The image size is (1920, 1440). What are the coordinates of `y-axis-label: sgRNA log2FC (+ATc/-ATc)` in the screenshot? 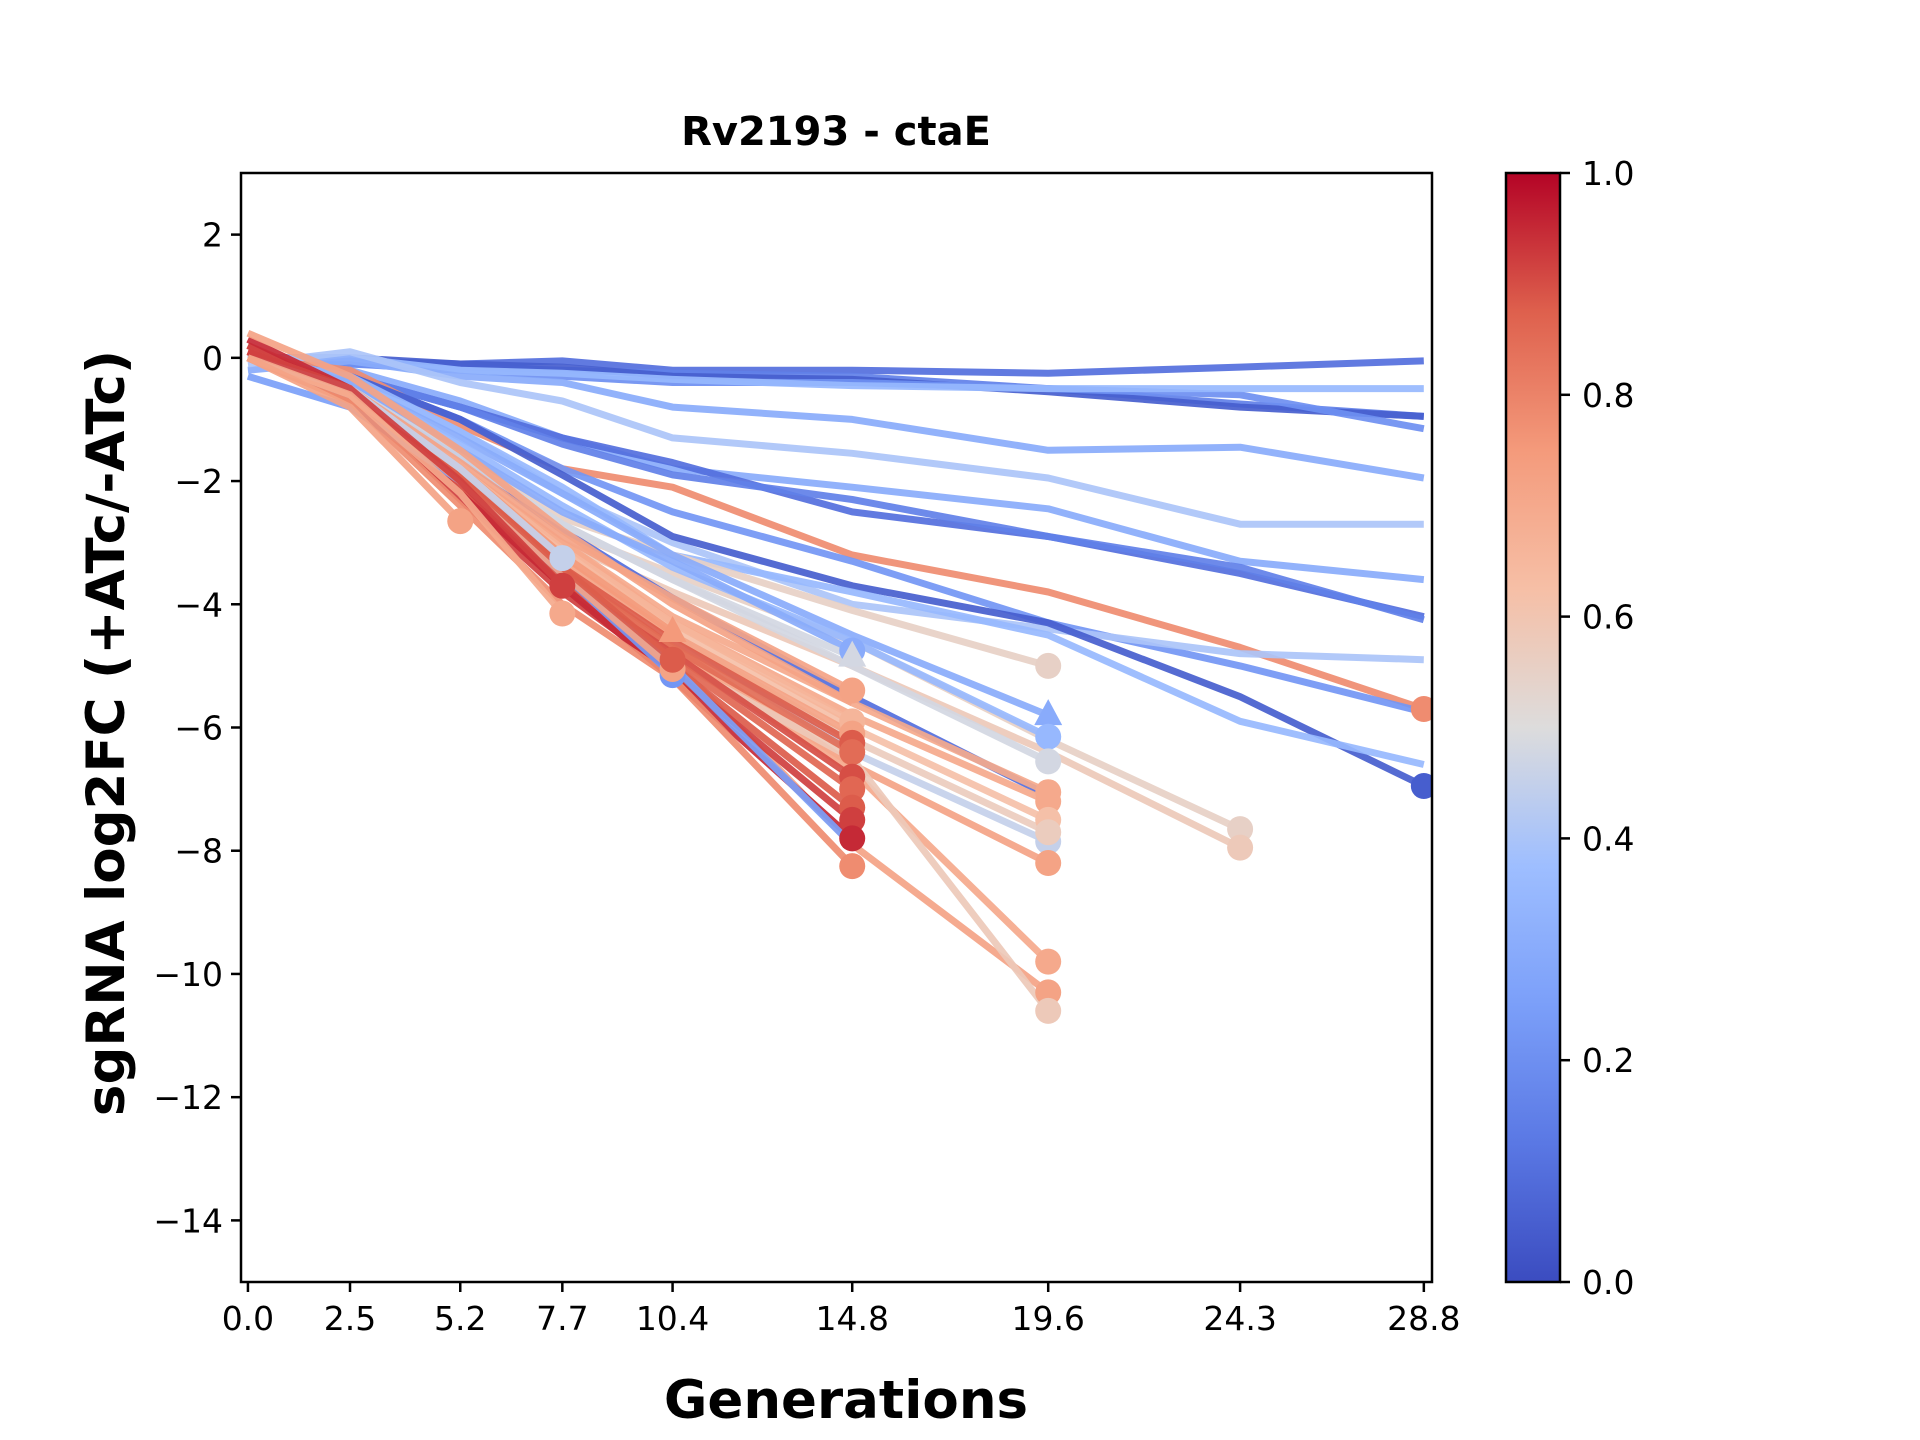 It's located at (106, 733).